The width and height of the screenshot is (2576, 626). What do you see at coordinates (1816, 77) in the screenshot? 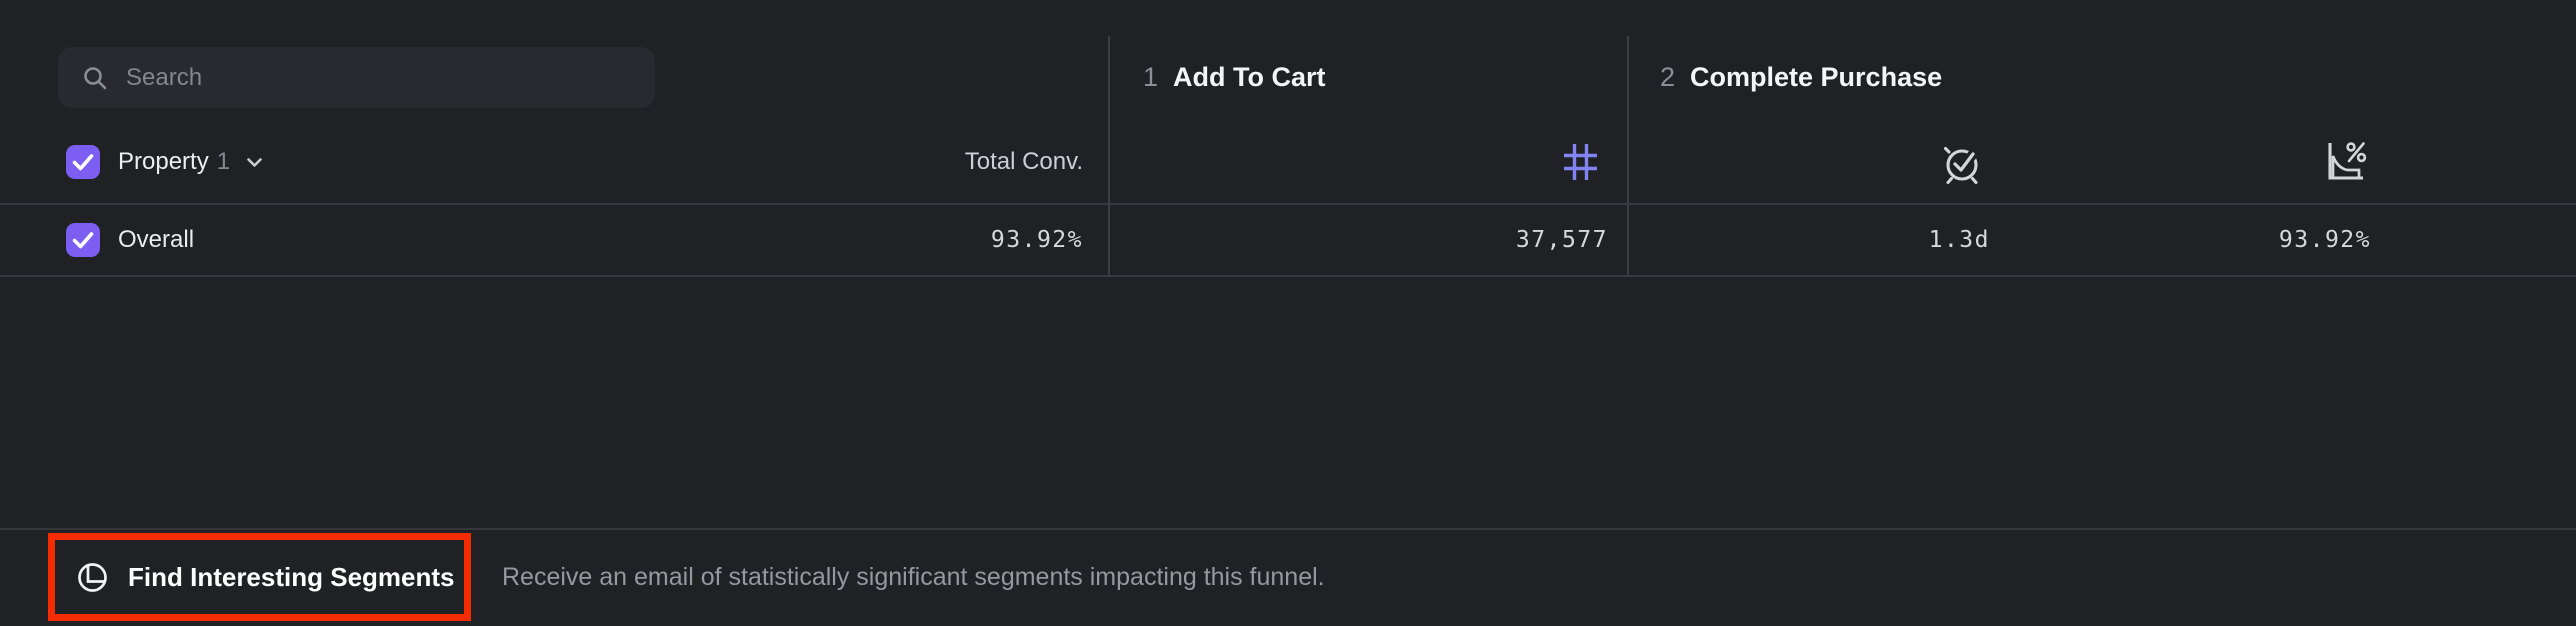
I see `step-label: Complete Purchase` at bounding box center [1816, 77].